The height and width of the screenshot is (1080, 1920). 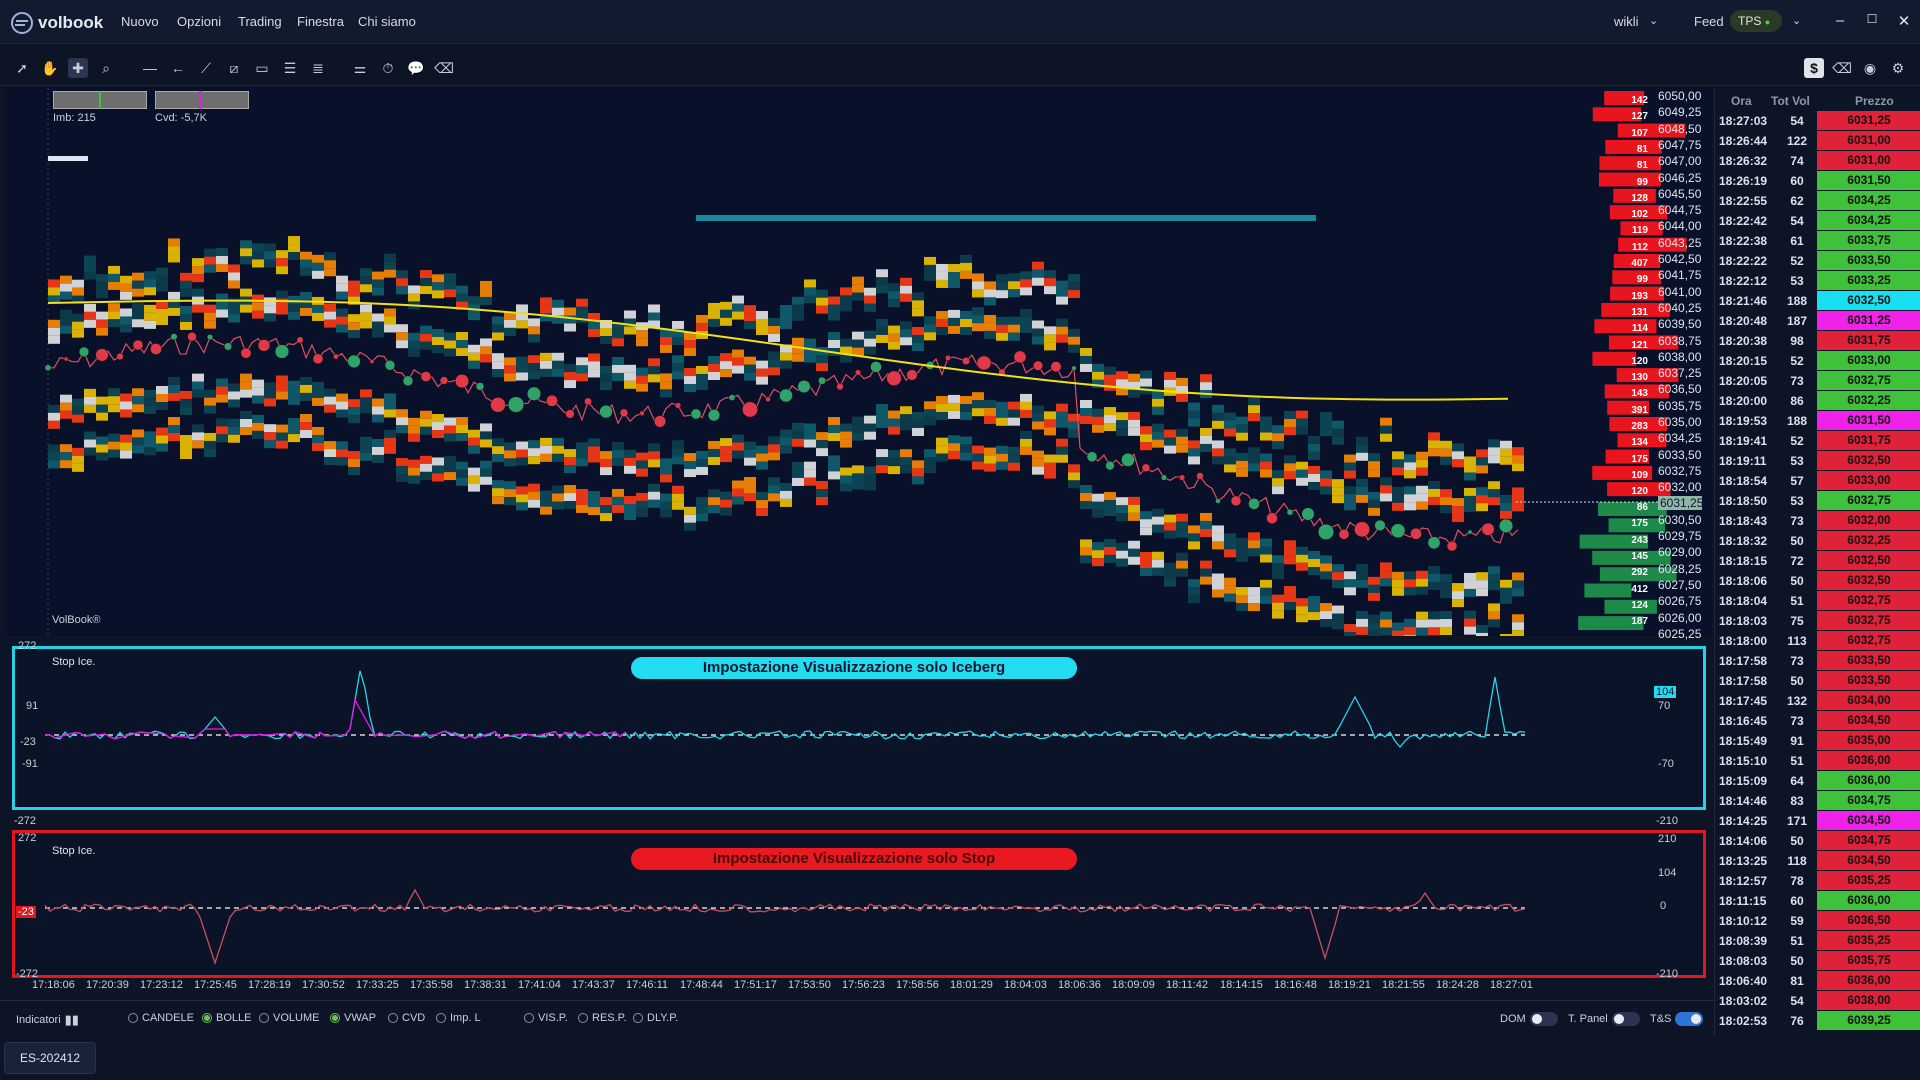 I want to click on menu-trading: Trading, so click(x=260, y=21).